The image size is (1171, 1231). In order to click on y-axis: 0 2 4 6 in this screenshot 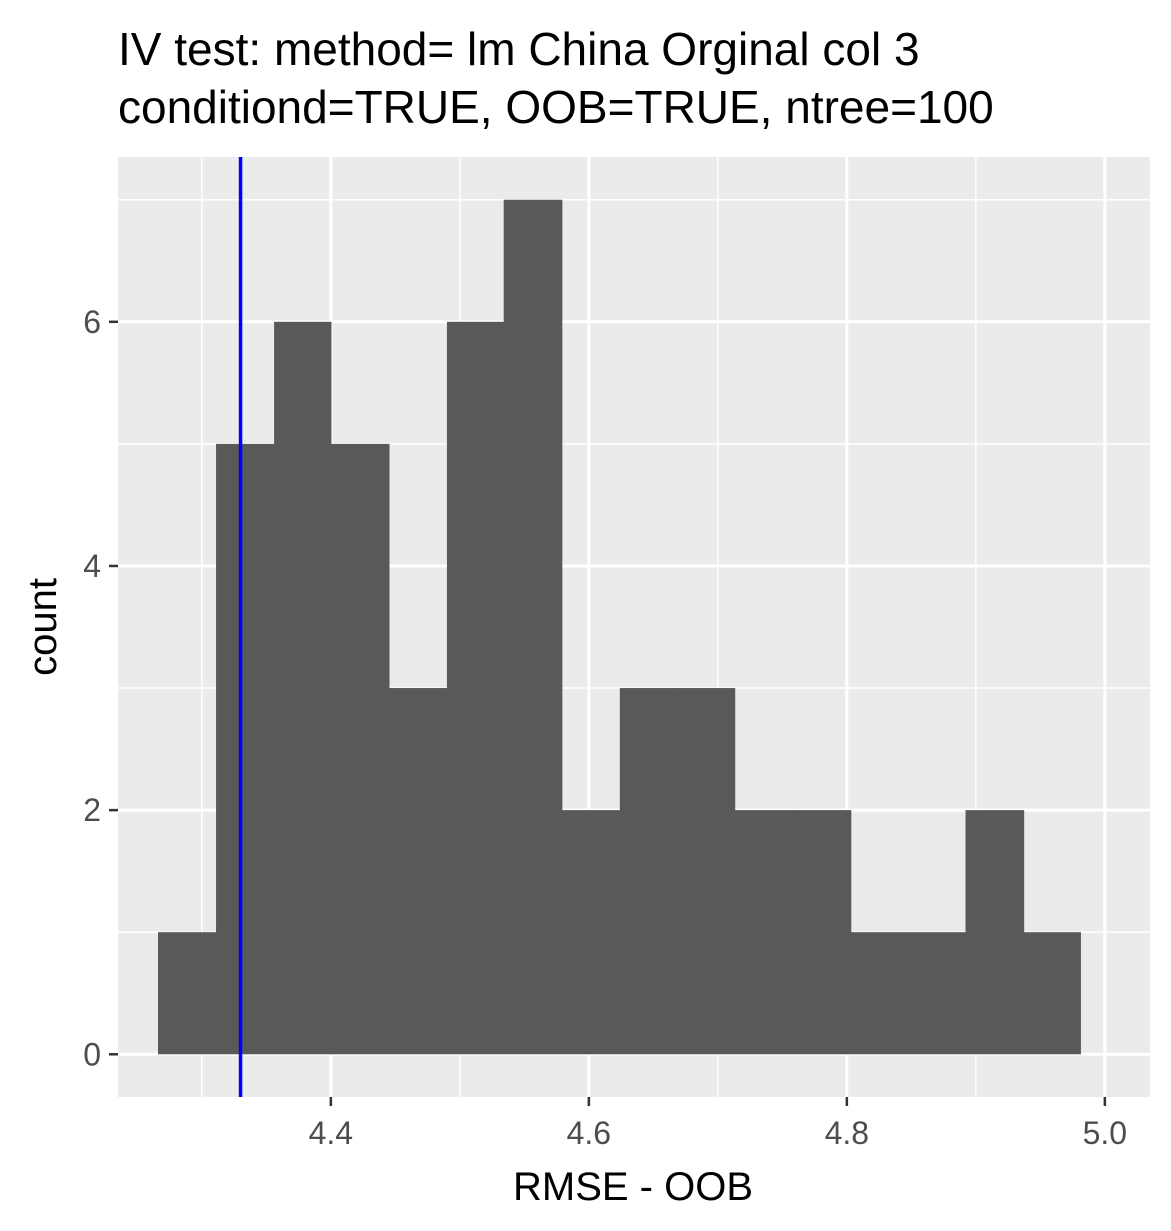, I will do `click(100, 688)`.